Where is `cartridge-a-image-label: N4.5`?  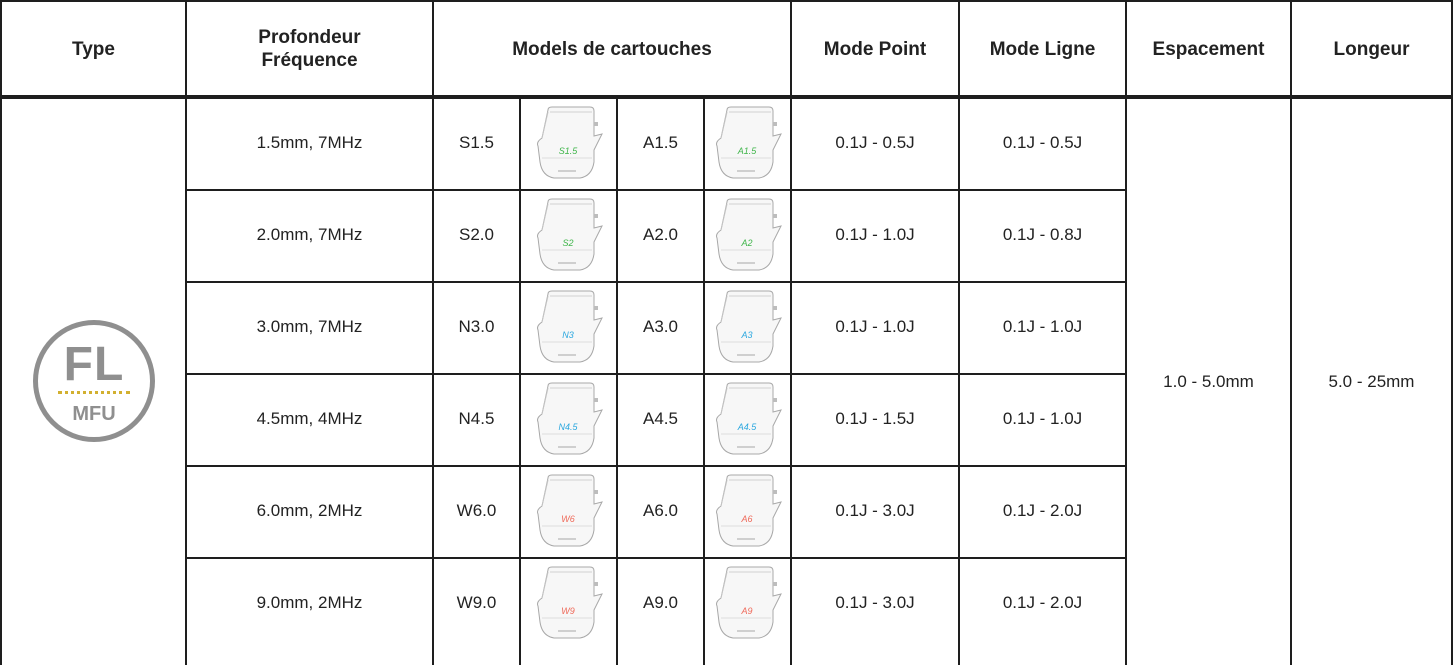
cartridge-a-image-label: N4.5 is located at coordinates (568, 427).